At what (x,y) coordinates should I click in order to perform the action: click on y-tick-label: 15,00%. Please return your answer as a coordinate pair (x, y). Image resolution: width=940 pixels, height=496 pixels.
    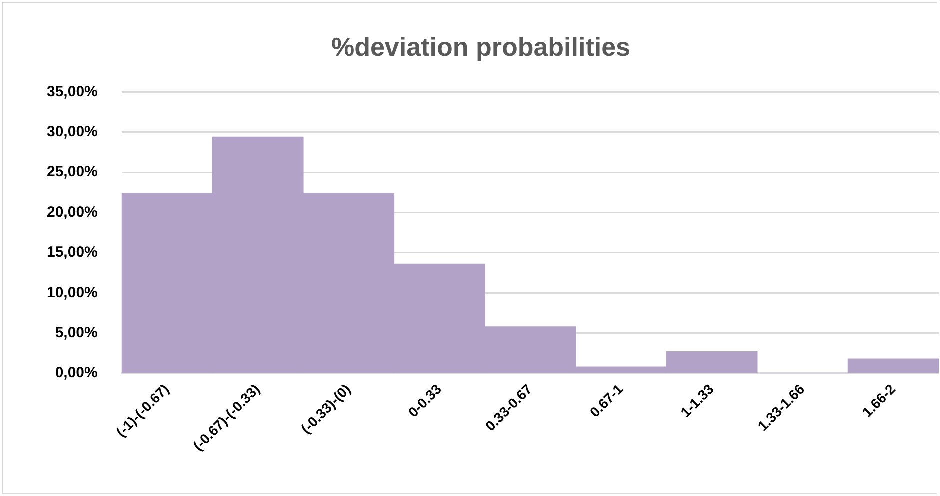
    Looking at the image, I should click on (72, 253).